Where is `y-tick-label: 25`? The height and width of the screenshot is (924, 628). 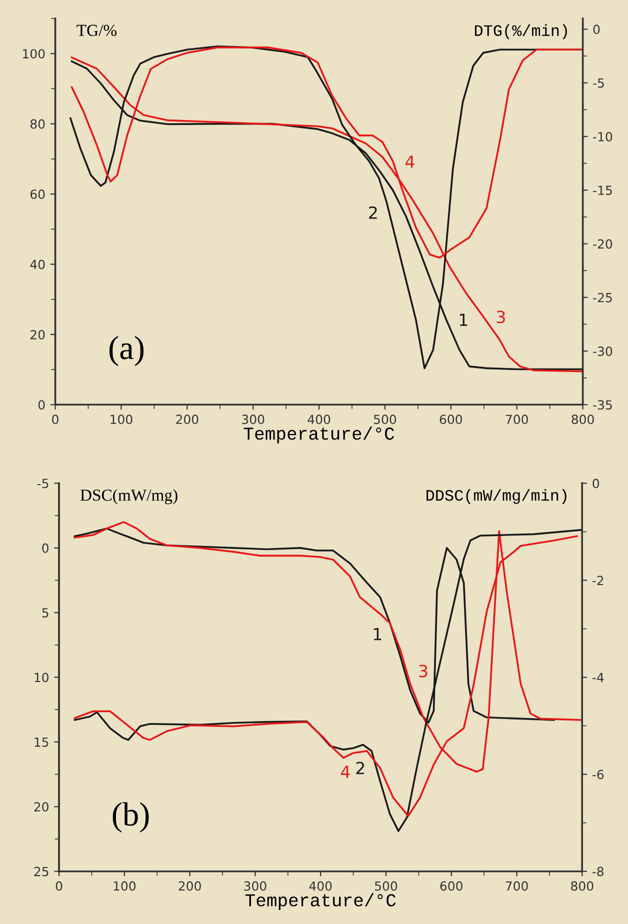
y-tick-label: 25 is located at coordinates (41, 871).